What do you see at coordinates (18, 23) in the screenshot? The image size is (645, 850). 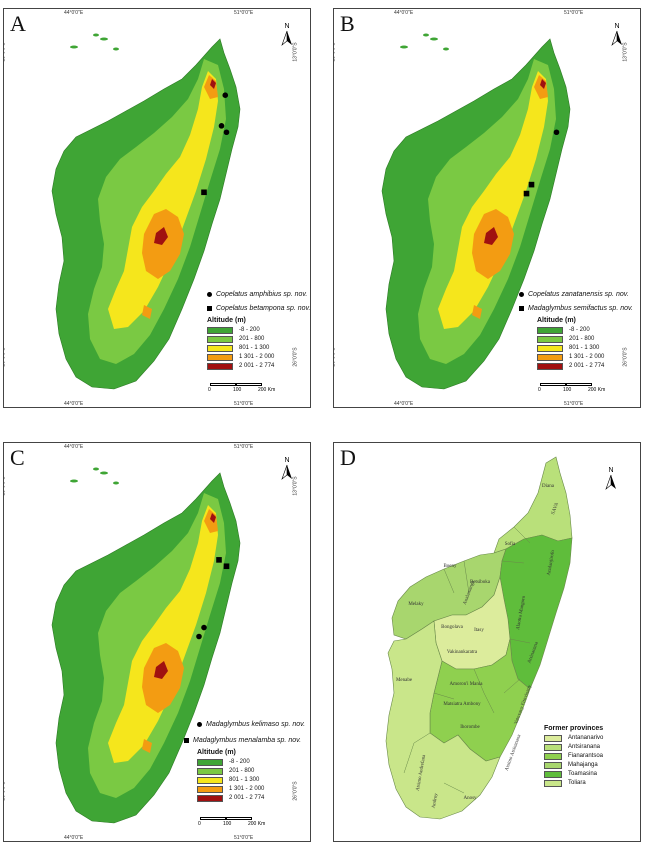 I see `panel-letter: A` at bounding box center [18, 23].